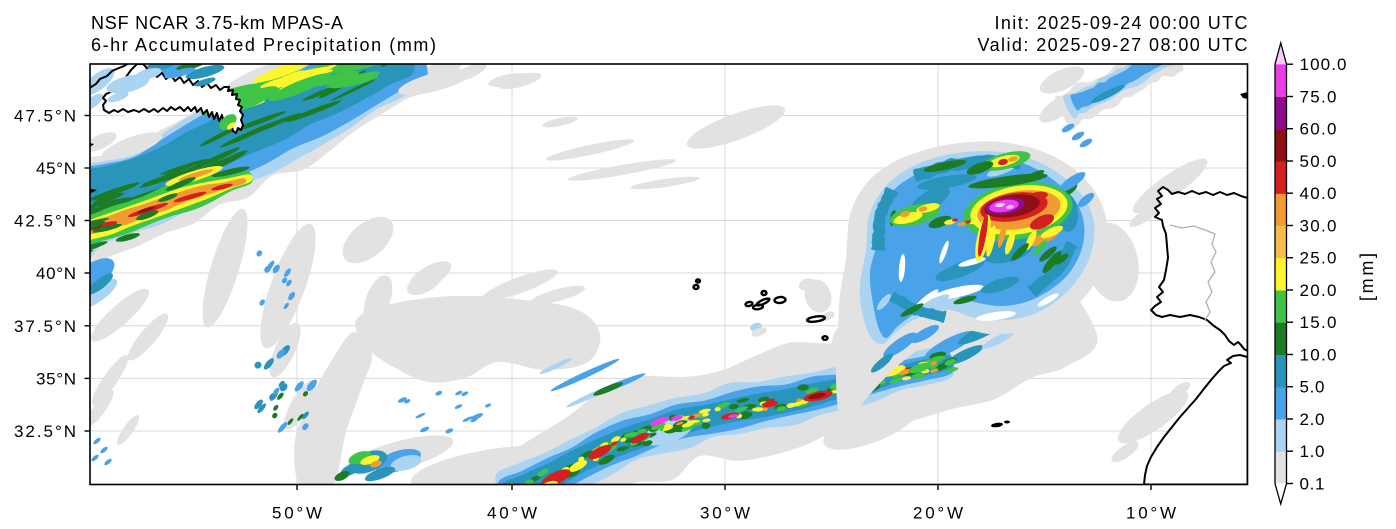 The width and height of the screenshot is (1396, 529). What do you see at coordinates (1151, 513) in the screenshot?
I see `svg-text: 10°W` at bounding box center [1151, 513].